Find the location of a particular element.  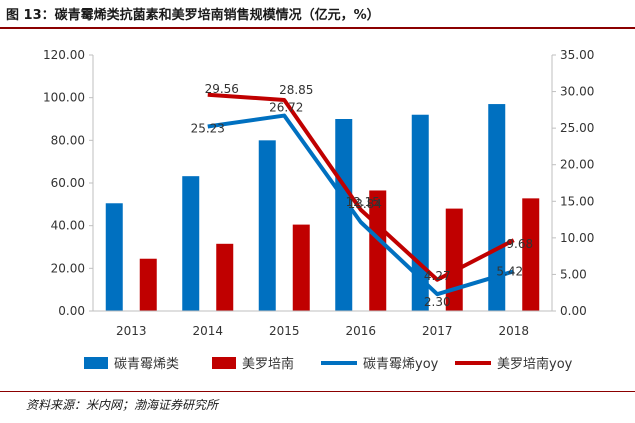

title-divider is located at coordinates (317, 28).